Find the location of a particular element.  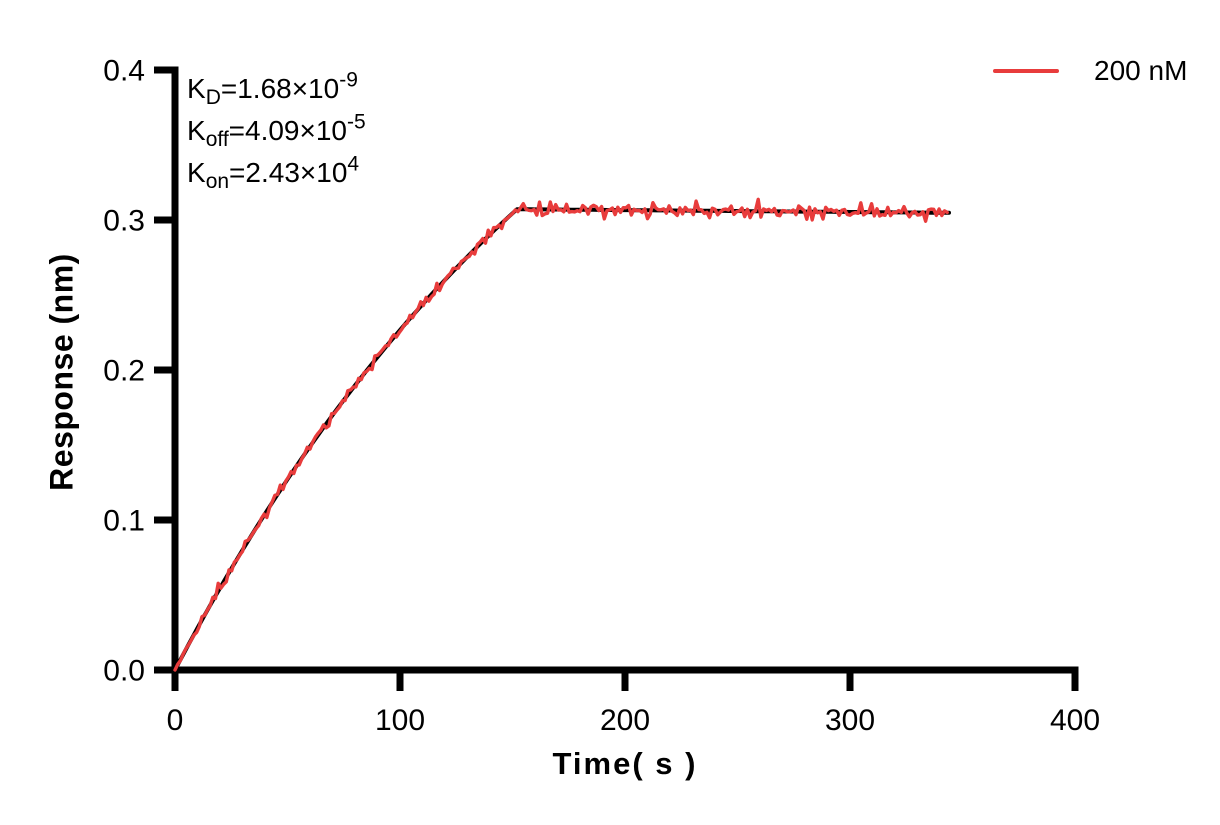

y-axis-ticks: 0.0 0.1 0.2 0.3 0.4 is located at coordinates (139, 371).